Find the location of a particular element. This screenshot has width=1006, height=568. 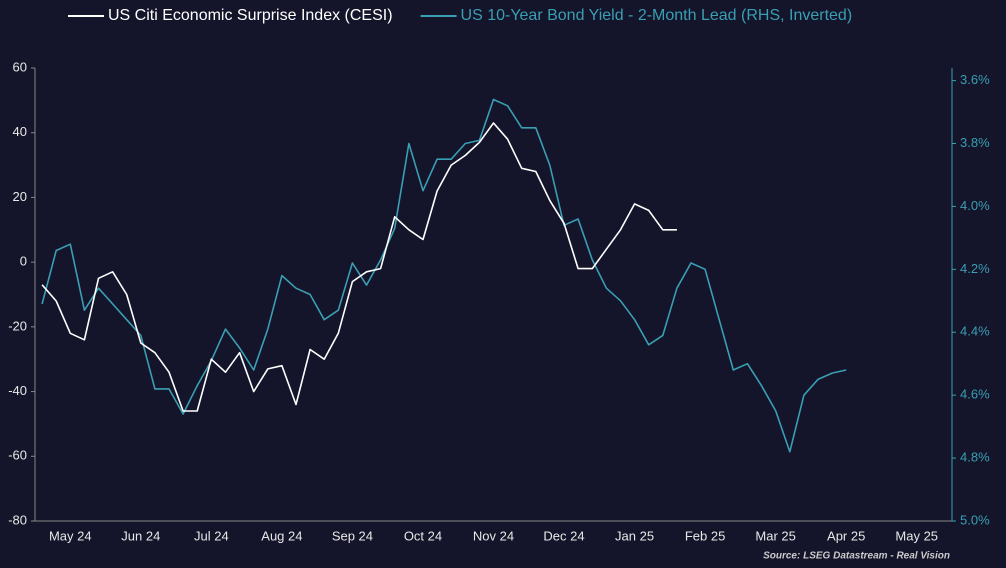

y2-tick-label: 4.2% is located at coordinates (975, 268).